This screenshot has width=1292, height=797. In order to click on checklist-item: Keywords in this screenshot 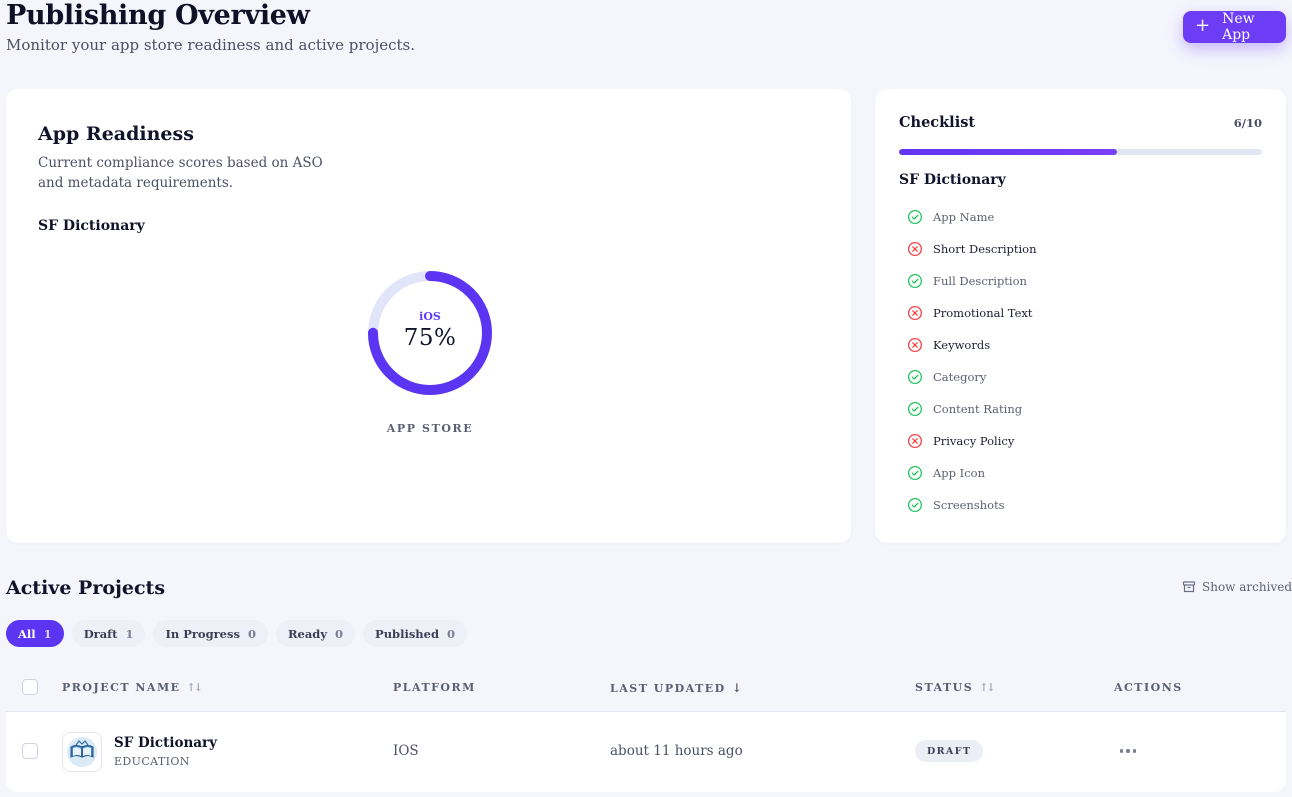, I will do `click(1082, 345)`.